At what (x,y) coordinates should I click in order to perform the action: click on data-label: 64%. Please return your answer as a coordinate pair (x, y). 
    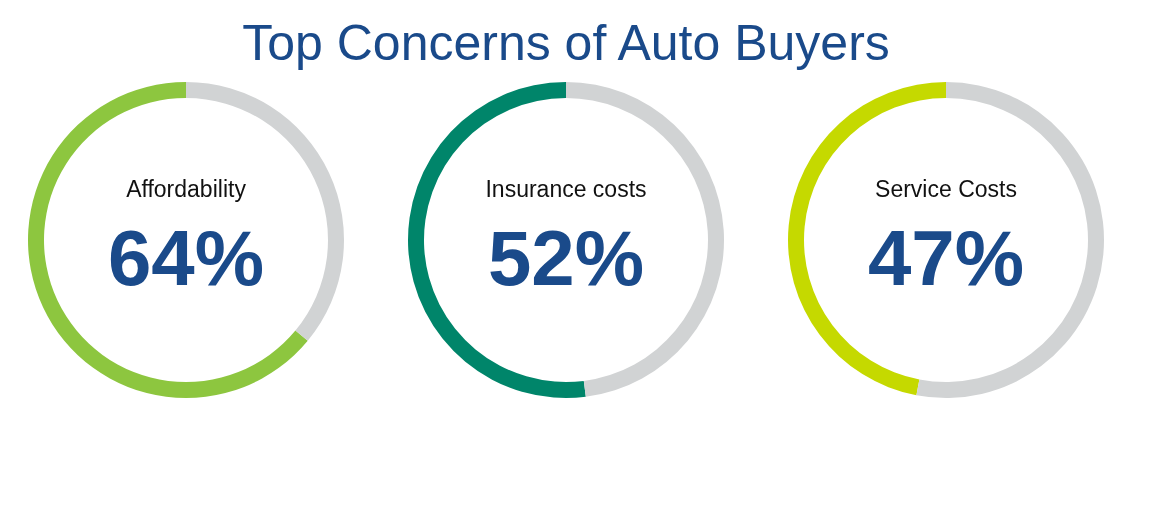
    Looking at the image, I should click on (186, 258).